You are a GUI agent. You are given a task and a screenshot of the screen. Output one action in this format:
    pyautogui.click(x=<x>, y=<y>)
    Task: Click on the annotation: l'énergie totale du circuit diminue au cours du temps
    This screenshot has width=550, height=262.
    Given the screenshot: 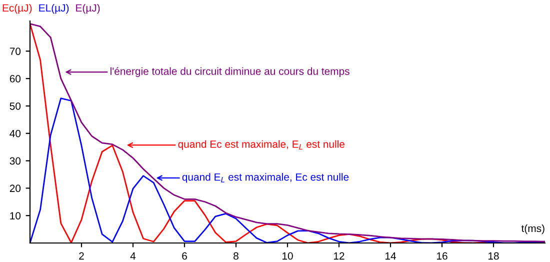 What is the action you would take?
    pyautogui.click(x=230, y=72)
    